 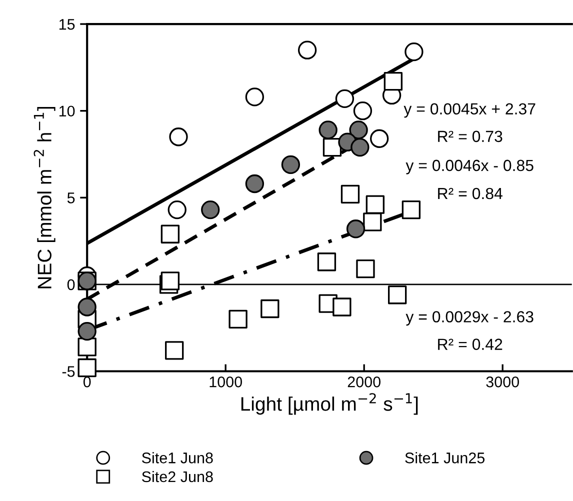 I want to click on annotation: y = 0.0045x + 2.37, so click(x=470, y=110).